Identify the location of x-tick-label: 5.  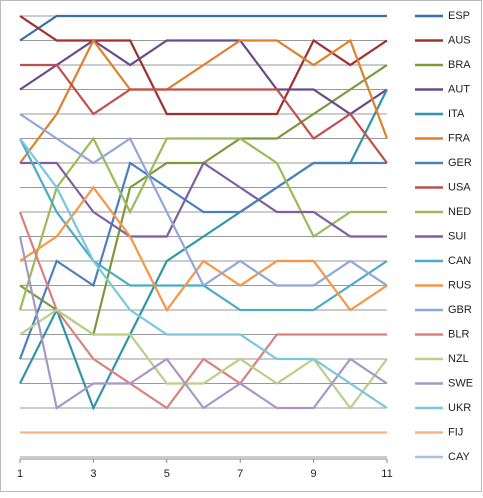
(167, 474).